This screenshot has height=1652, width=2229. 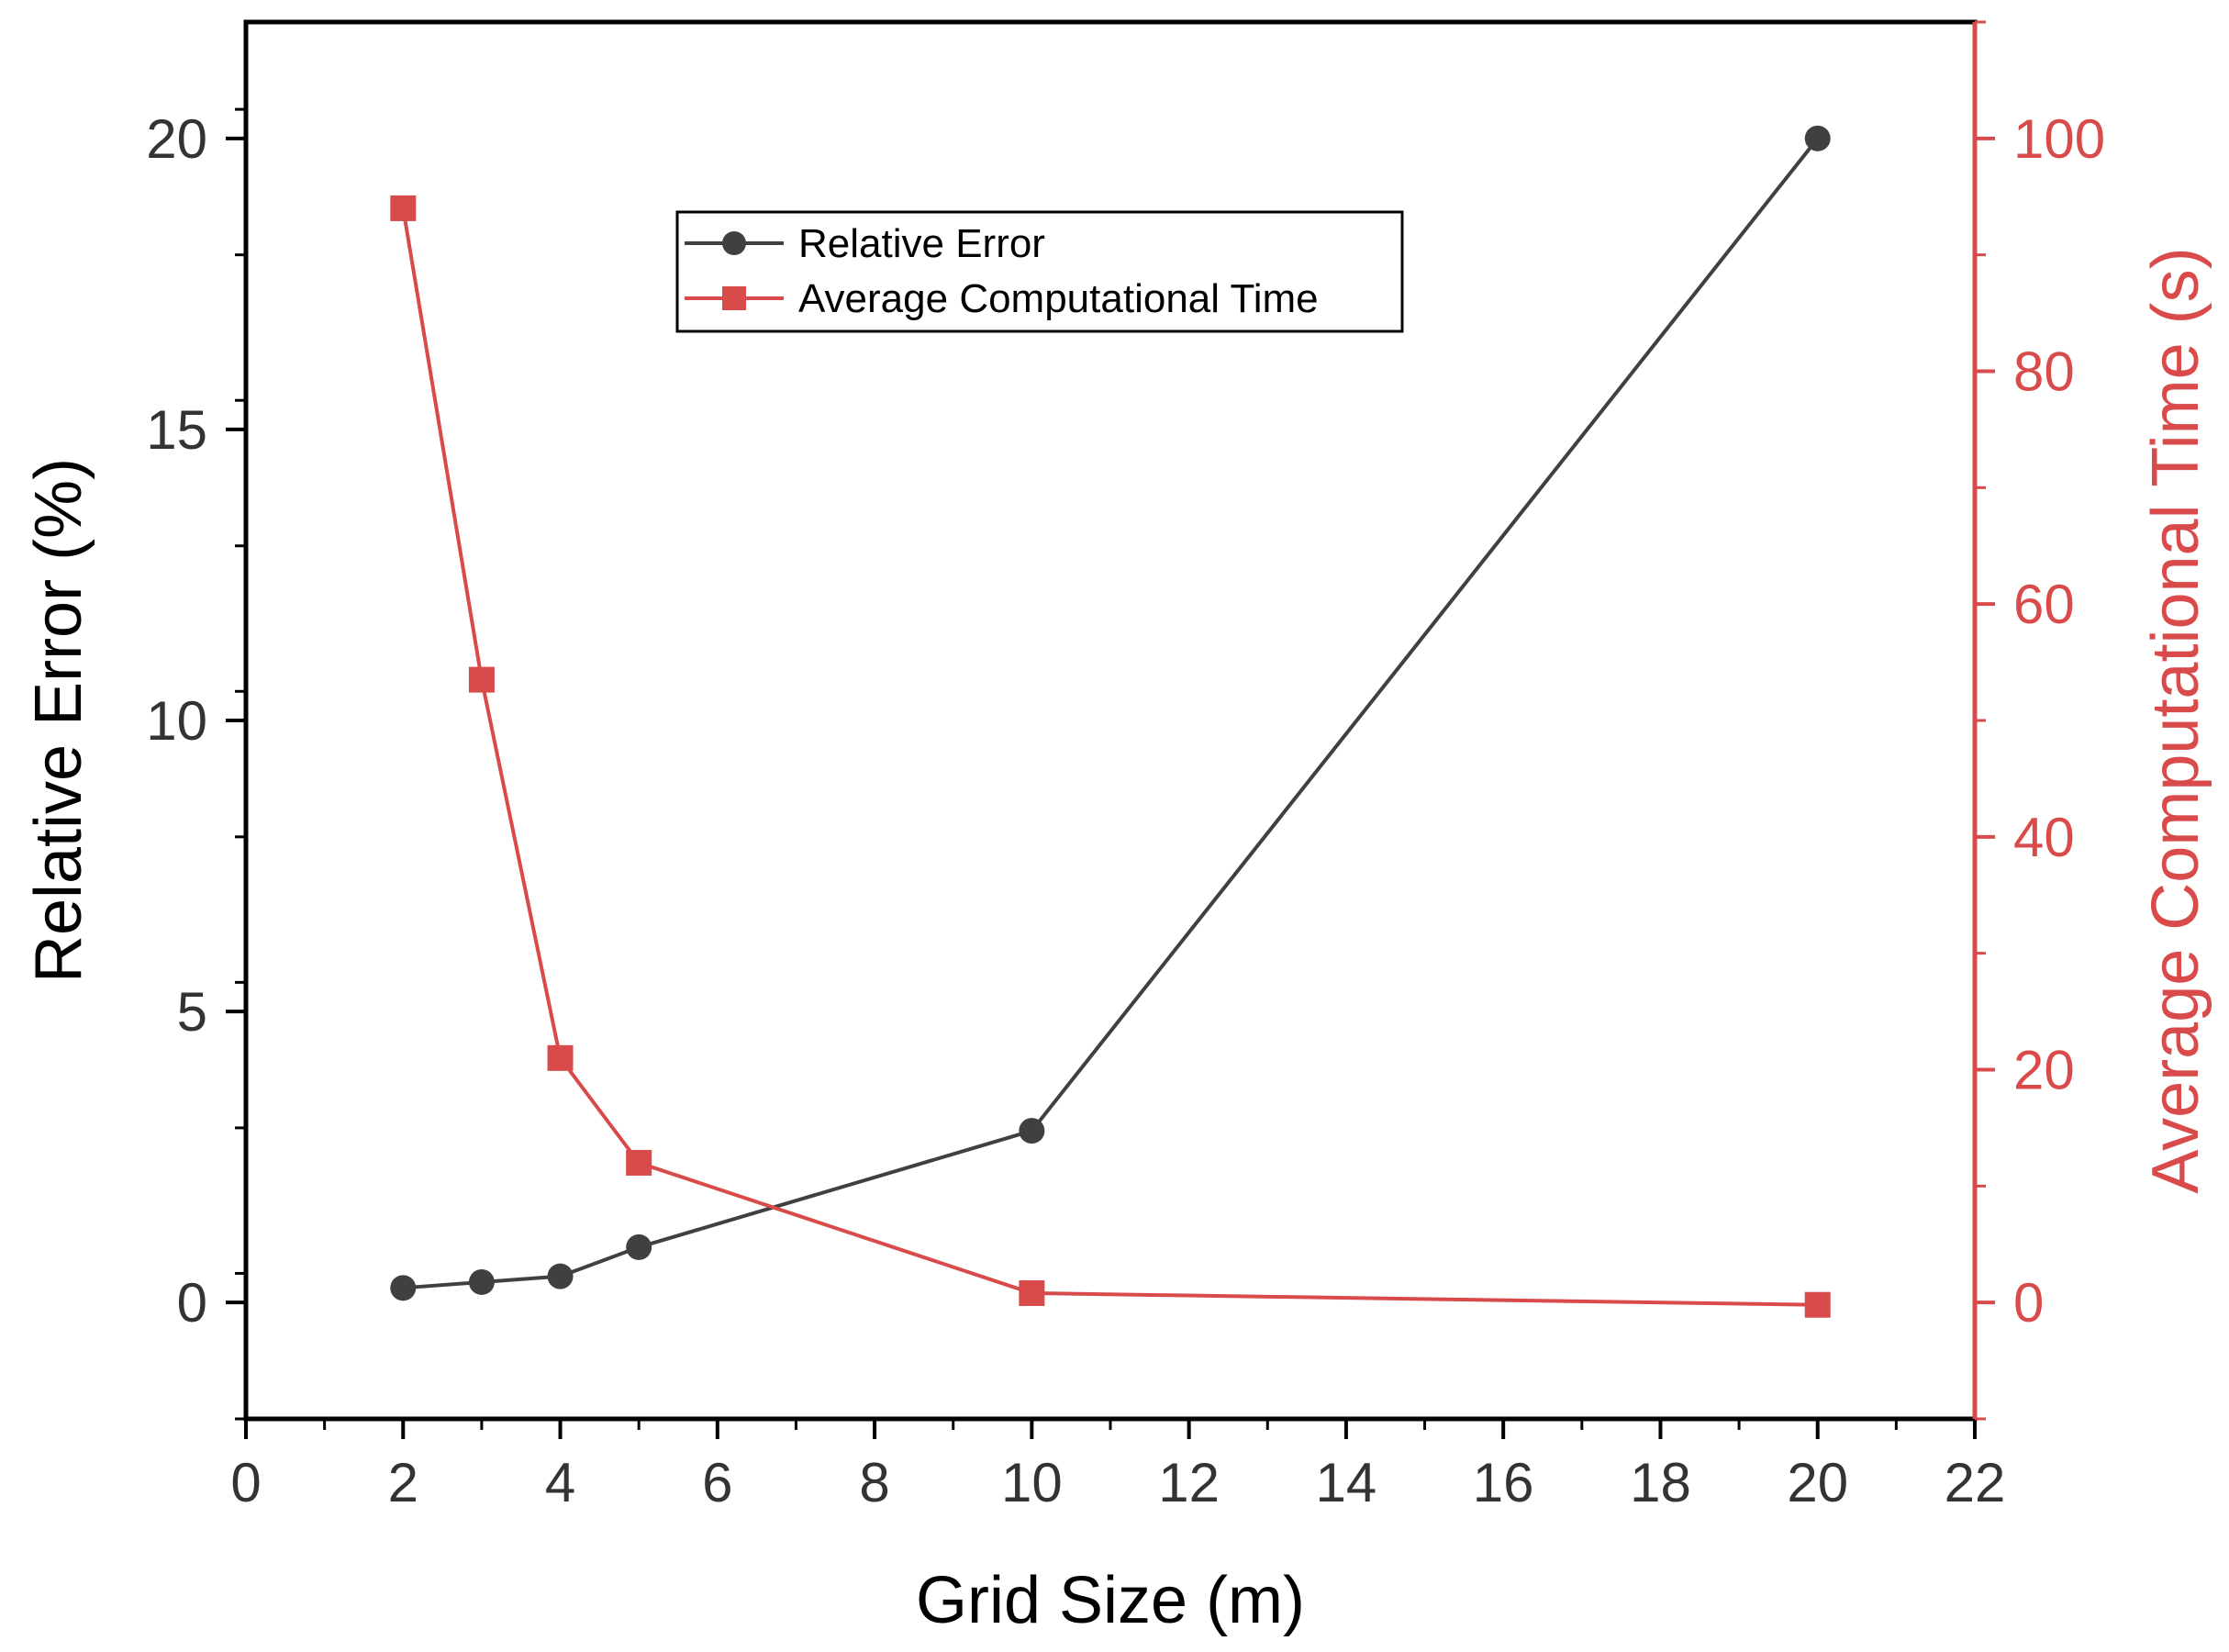 I want to click on right-axis-ticks: 0 20 40 60 80 100, so click(x=2040, y=721).